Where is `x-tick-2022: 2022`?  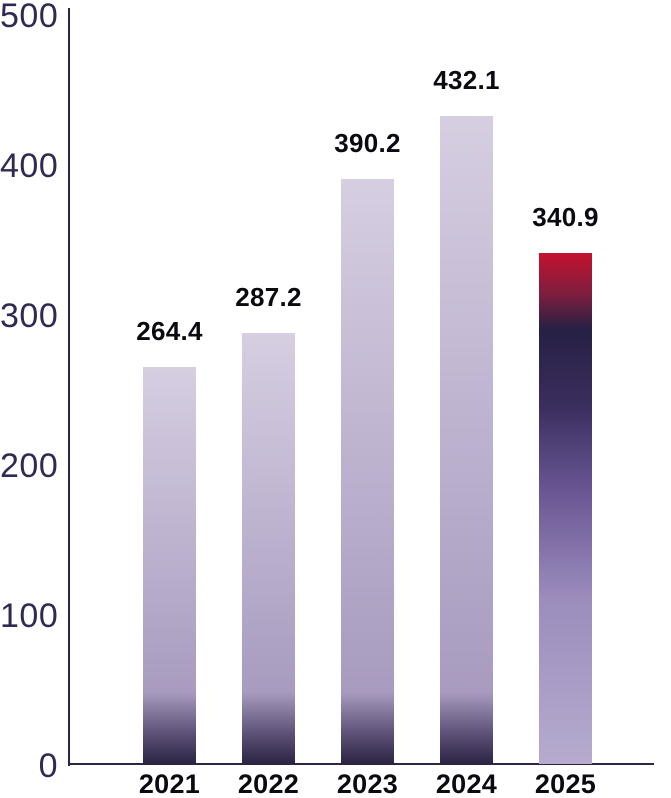
x-tick-2022: 2022 is located at coordinates (268, 783).